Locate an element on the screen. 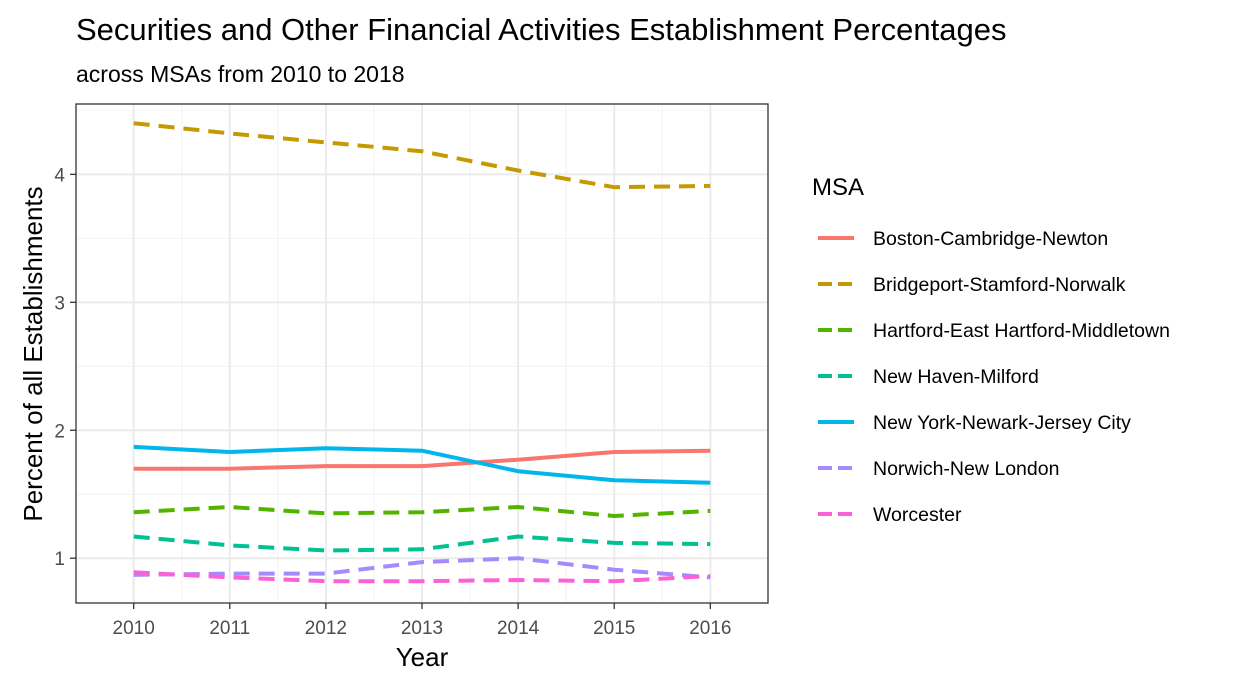  y-tick-label: 4 is located at coordinates (59, 175).